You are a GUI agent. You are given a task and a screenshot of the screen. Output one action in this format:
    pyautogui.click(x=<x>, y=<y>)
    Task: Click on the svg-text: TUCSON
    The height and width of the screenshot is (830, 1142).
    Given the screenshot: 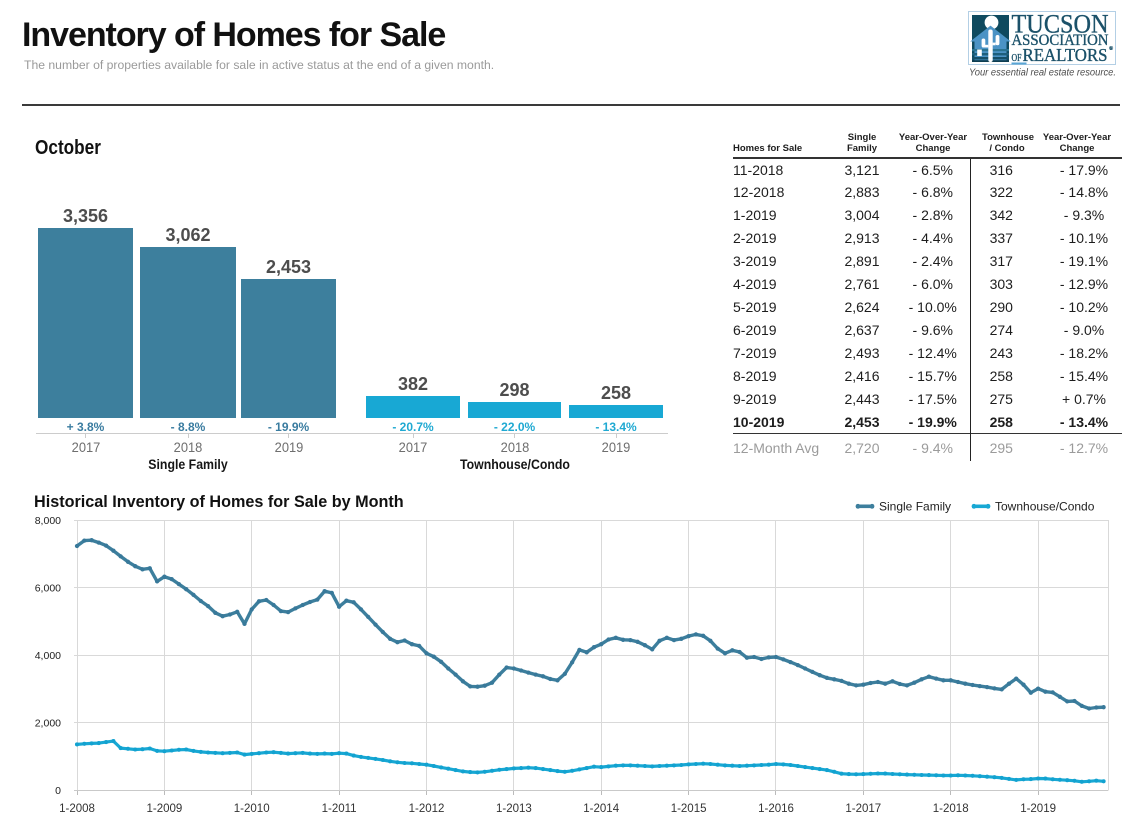 What is the action you would take?
    pyautogui.click(x=1060, y=24)
    